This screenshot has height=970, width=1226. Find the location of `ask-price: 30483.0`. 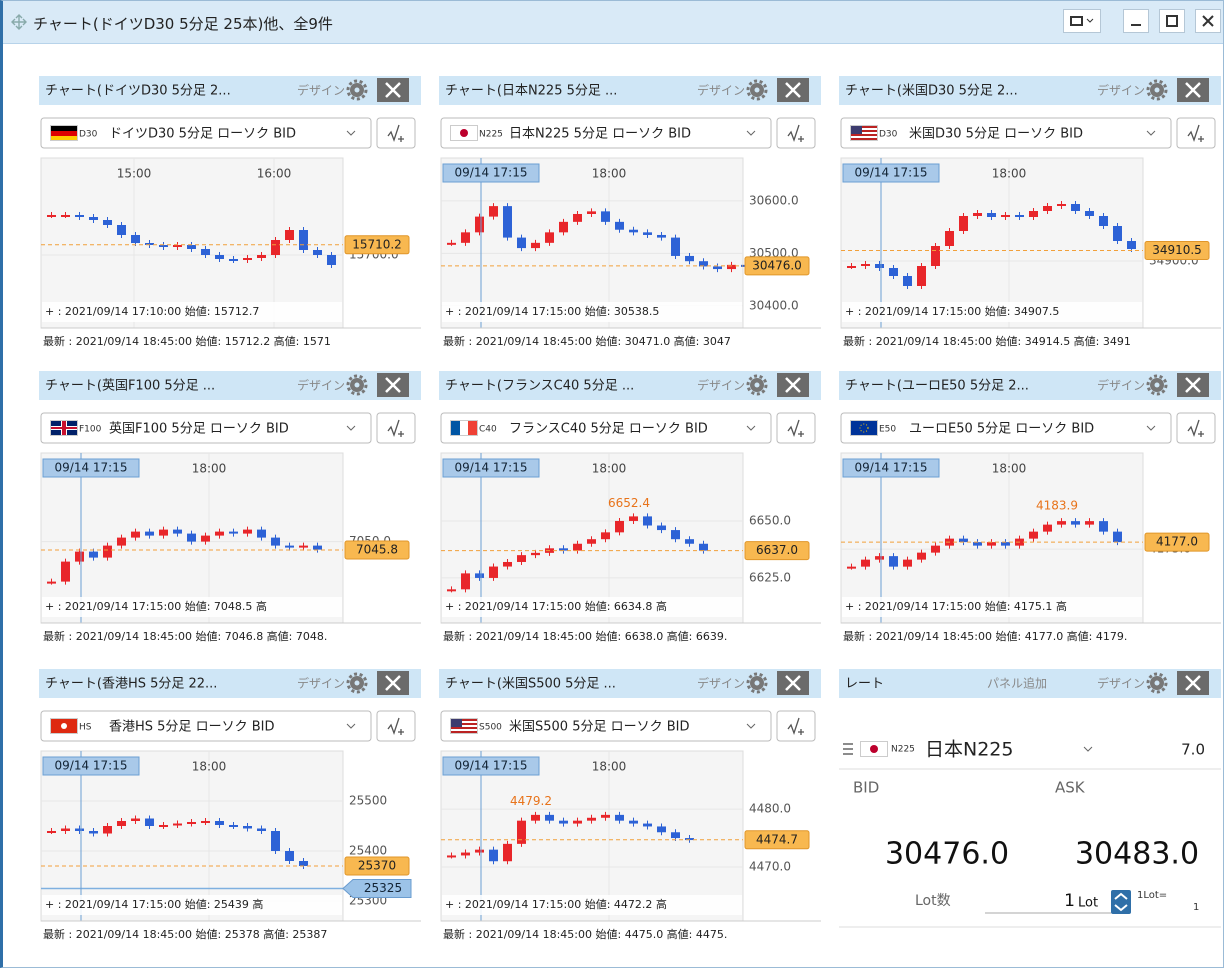

ask-price: 30483.0 is located at coordinates (1137, 854).